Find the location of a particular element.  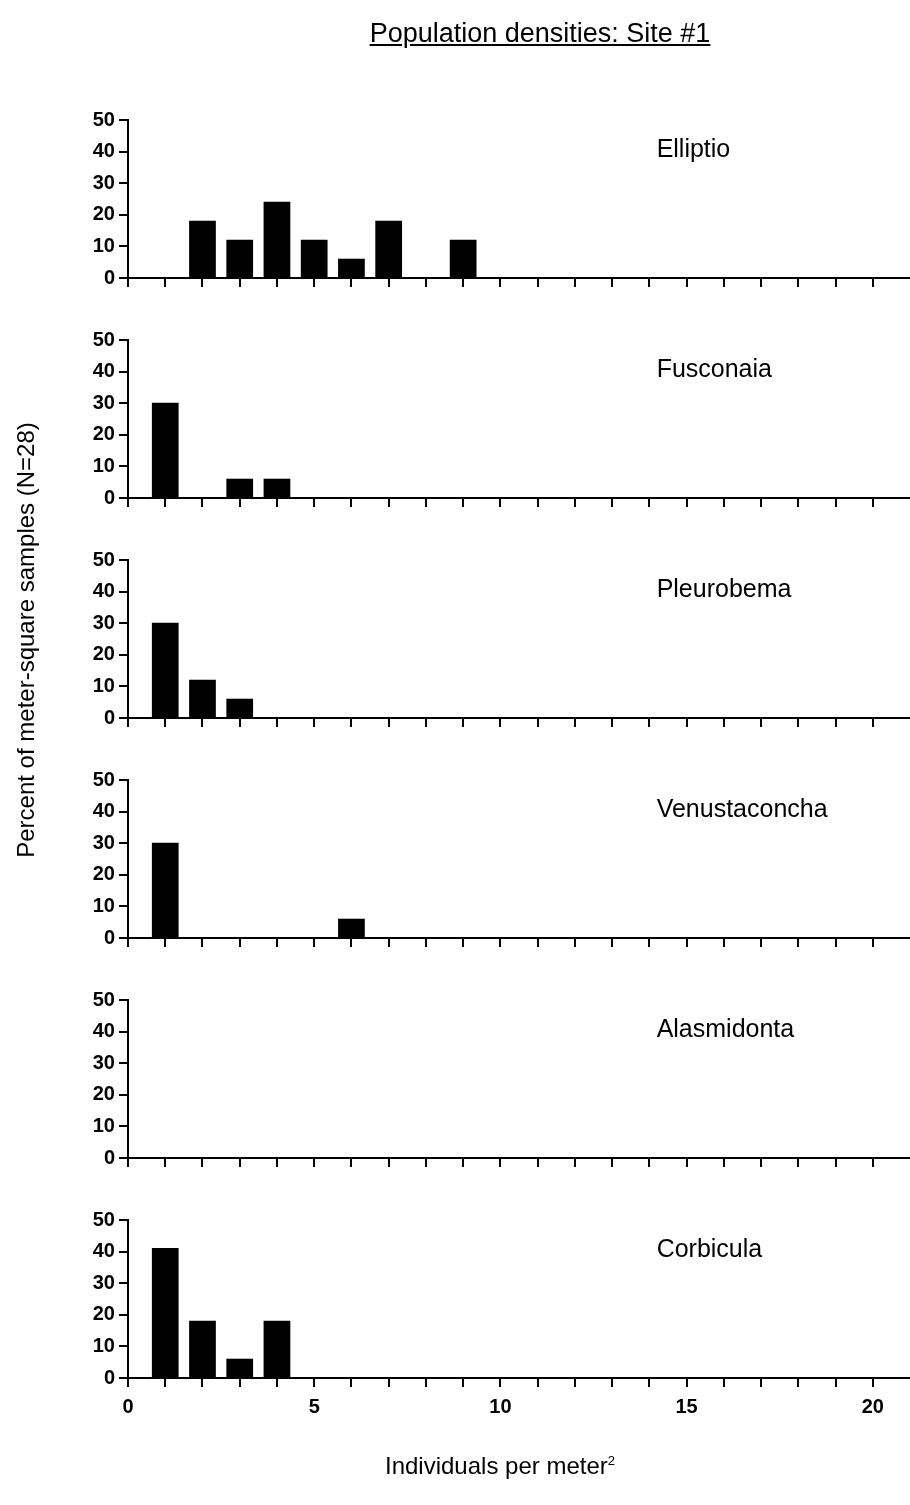

annotation: Pleurobema is located at coordinates (724, 587).